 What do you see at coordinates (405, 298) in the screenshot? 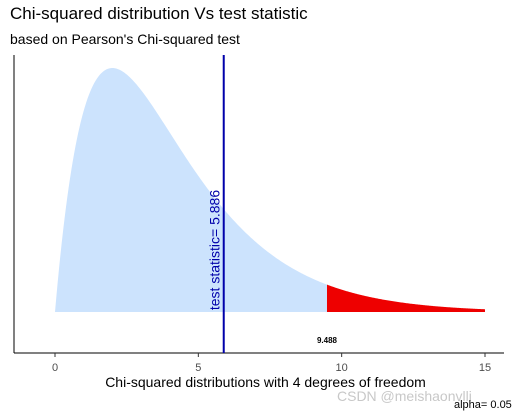
I see `distribution-area-rejection` at bounding box center [405, 298].